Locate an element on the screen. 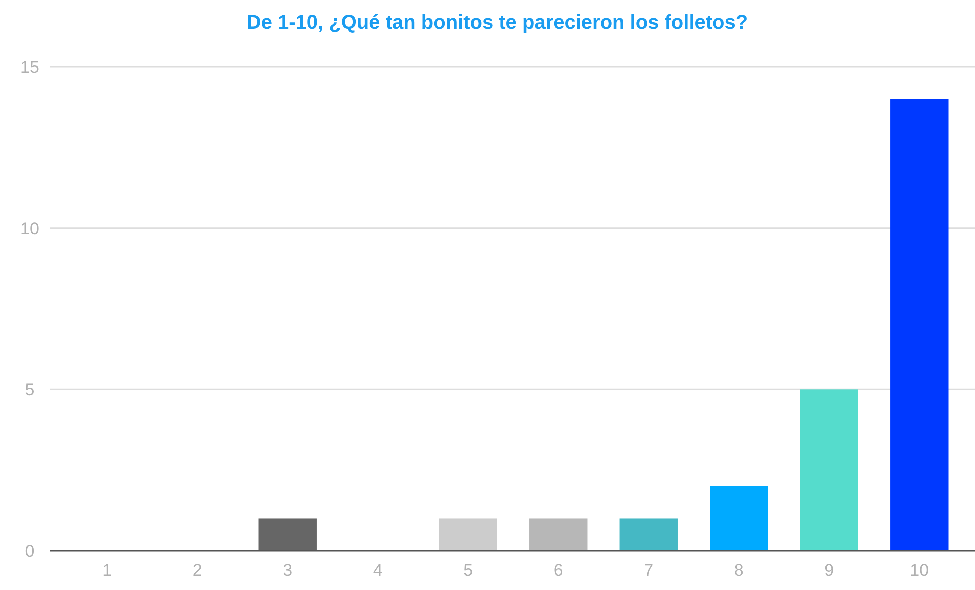 This screenshot has height=590, width=975. y-tick-label: 15 is located at coordinates (30, 67).